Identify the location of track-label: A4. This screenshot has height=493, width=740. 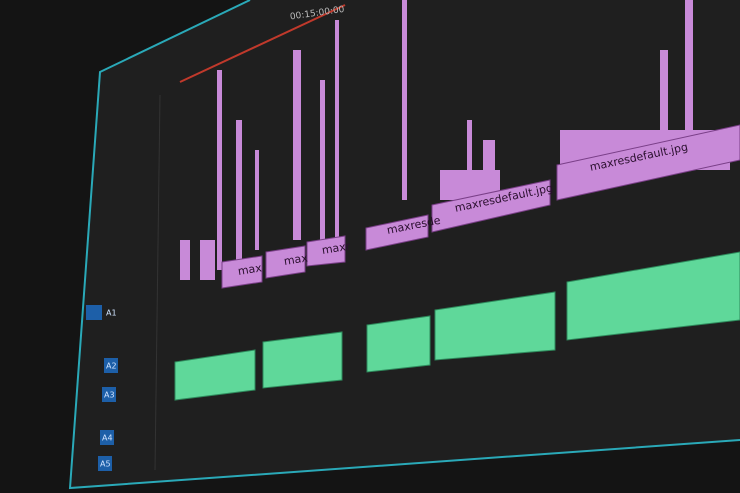
(107, 438).